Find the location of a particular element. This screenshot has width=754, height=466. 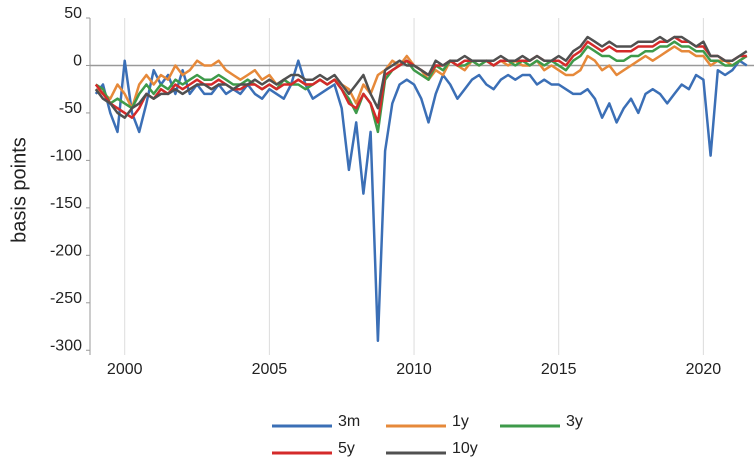

y-tick-label: 0 is located at coordinates (77, 61).